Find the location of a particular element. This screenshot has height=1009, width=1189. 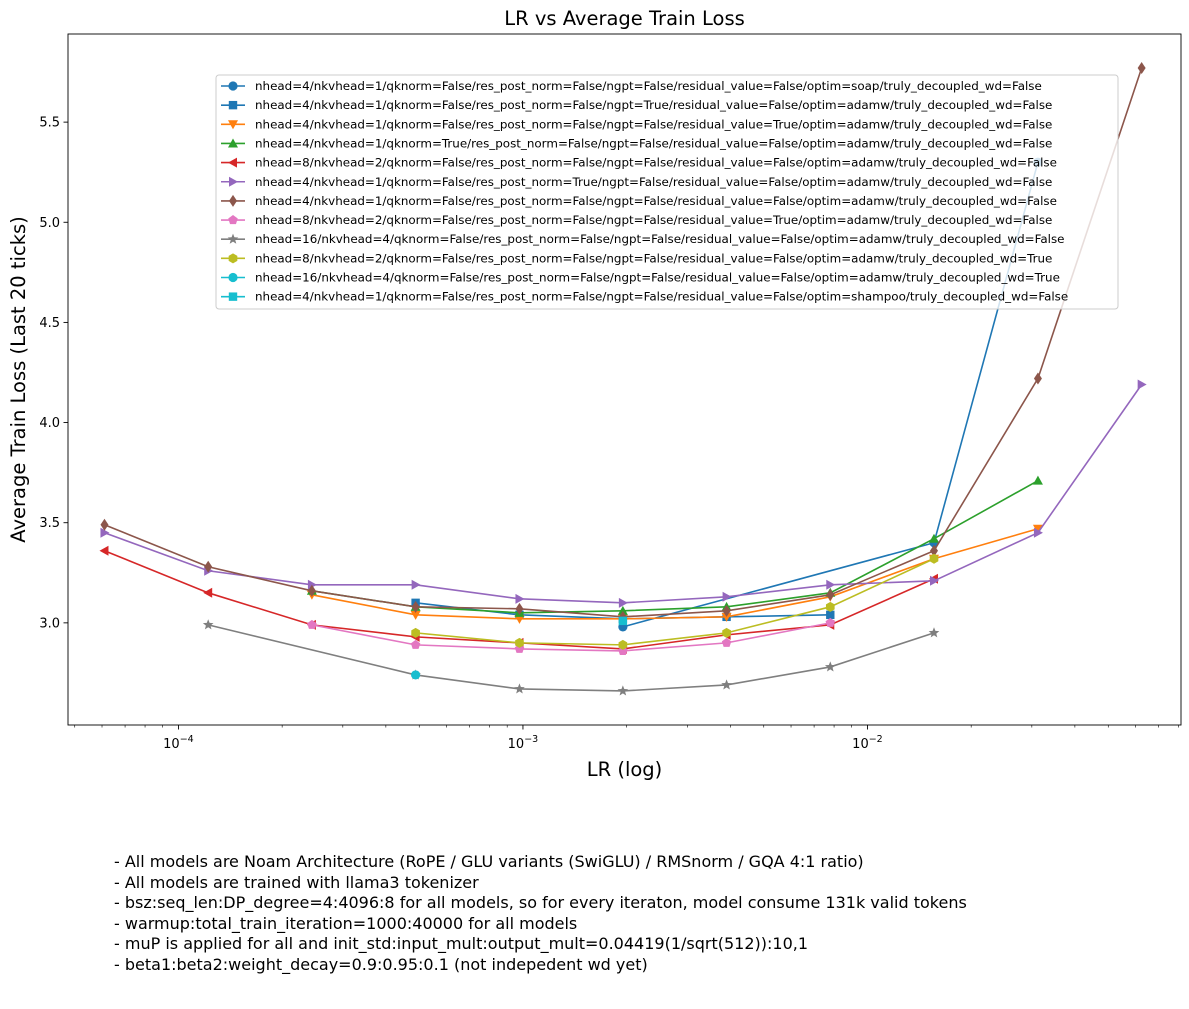

x-tick-label: 10⁻⁴ is located at coordinates (178, 743).